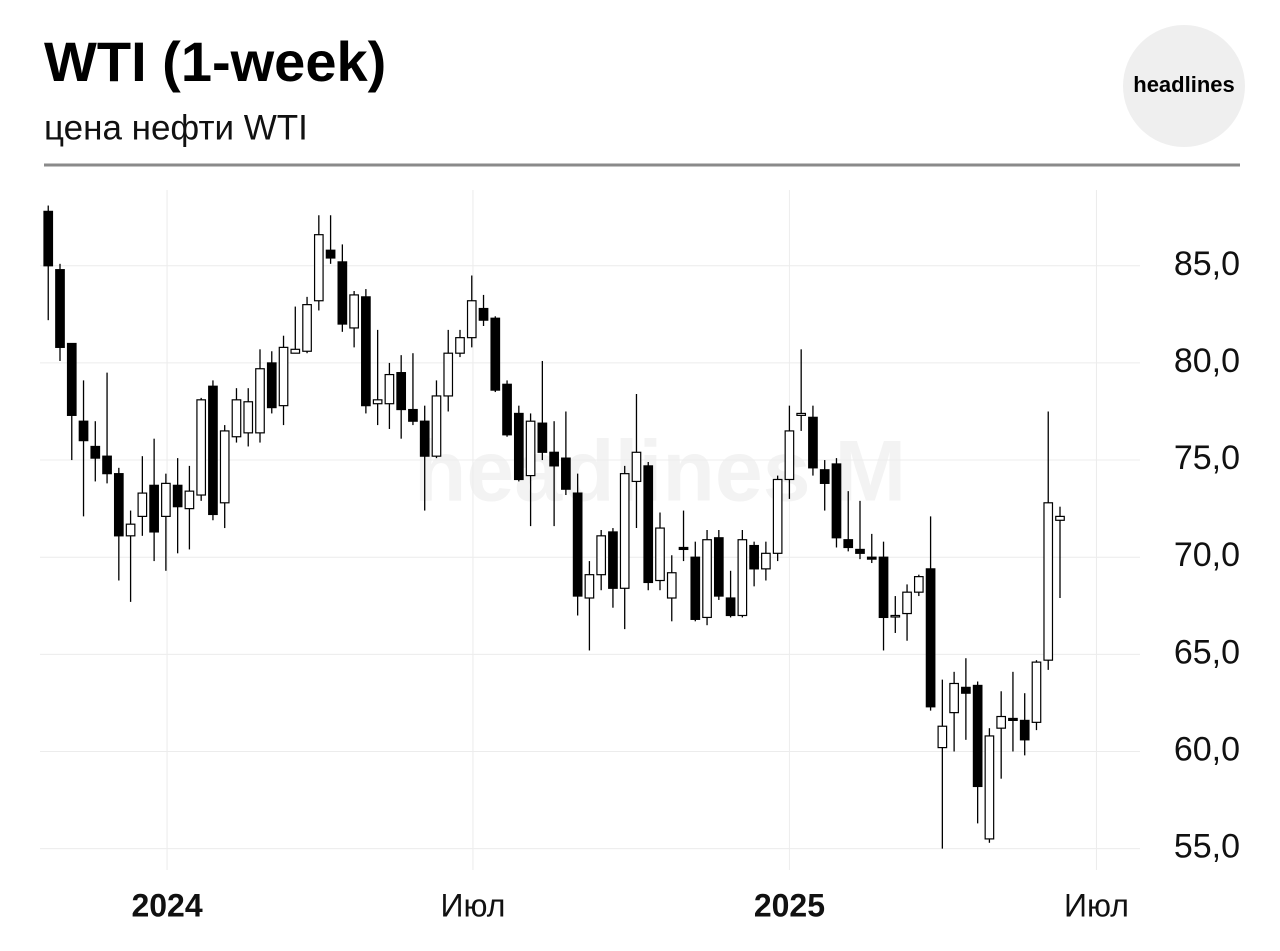  Describe the element at coordinates (1207, 555) in the screenshot. I see `y-tick-label: 70,0` at that location.